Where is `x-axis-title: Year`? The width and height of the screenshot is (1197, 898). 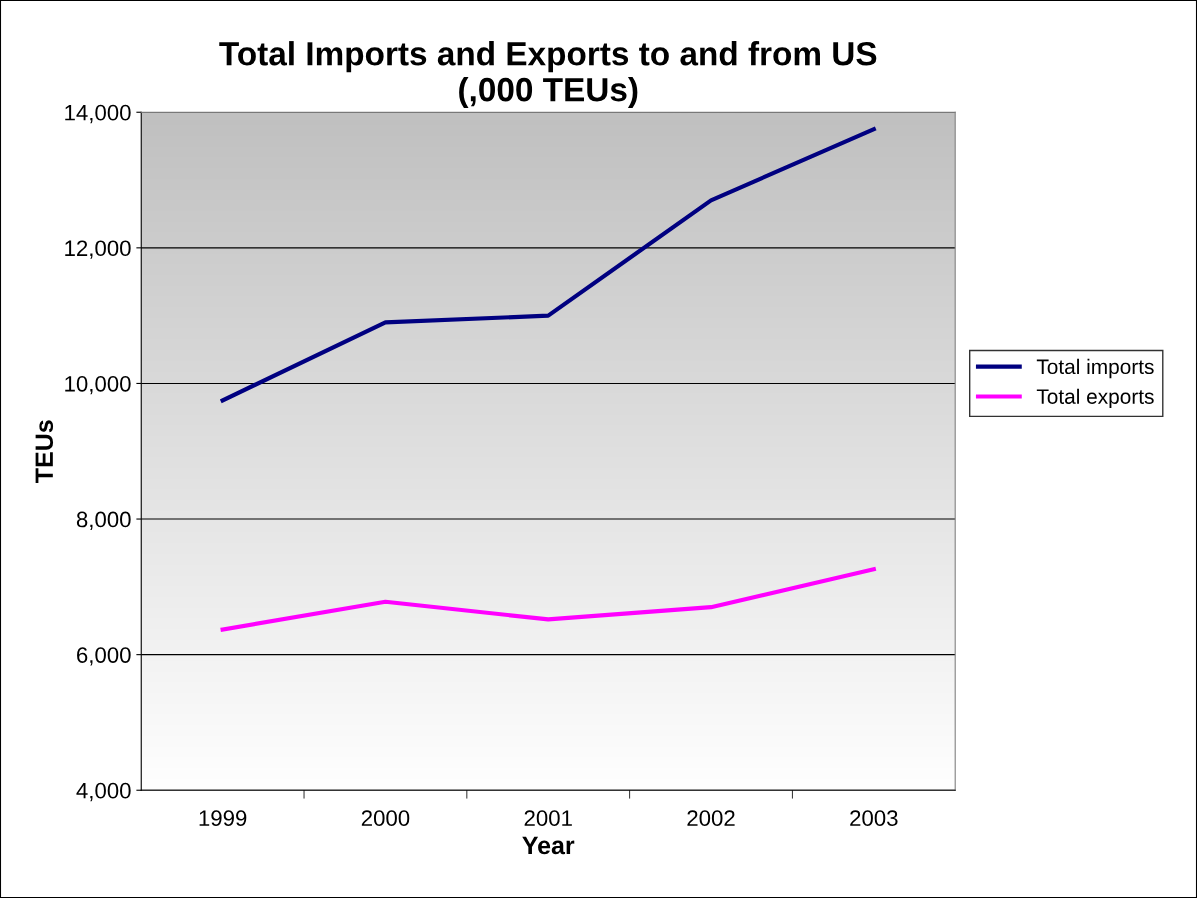 x-axis-title: Year is located at coordinates (548, 845).